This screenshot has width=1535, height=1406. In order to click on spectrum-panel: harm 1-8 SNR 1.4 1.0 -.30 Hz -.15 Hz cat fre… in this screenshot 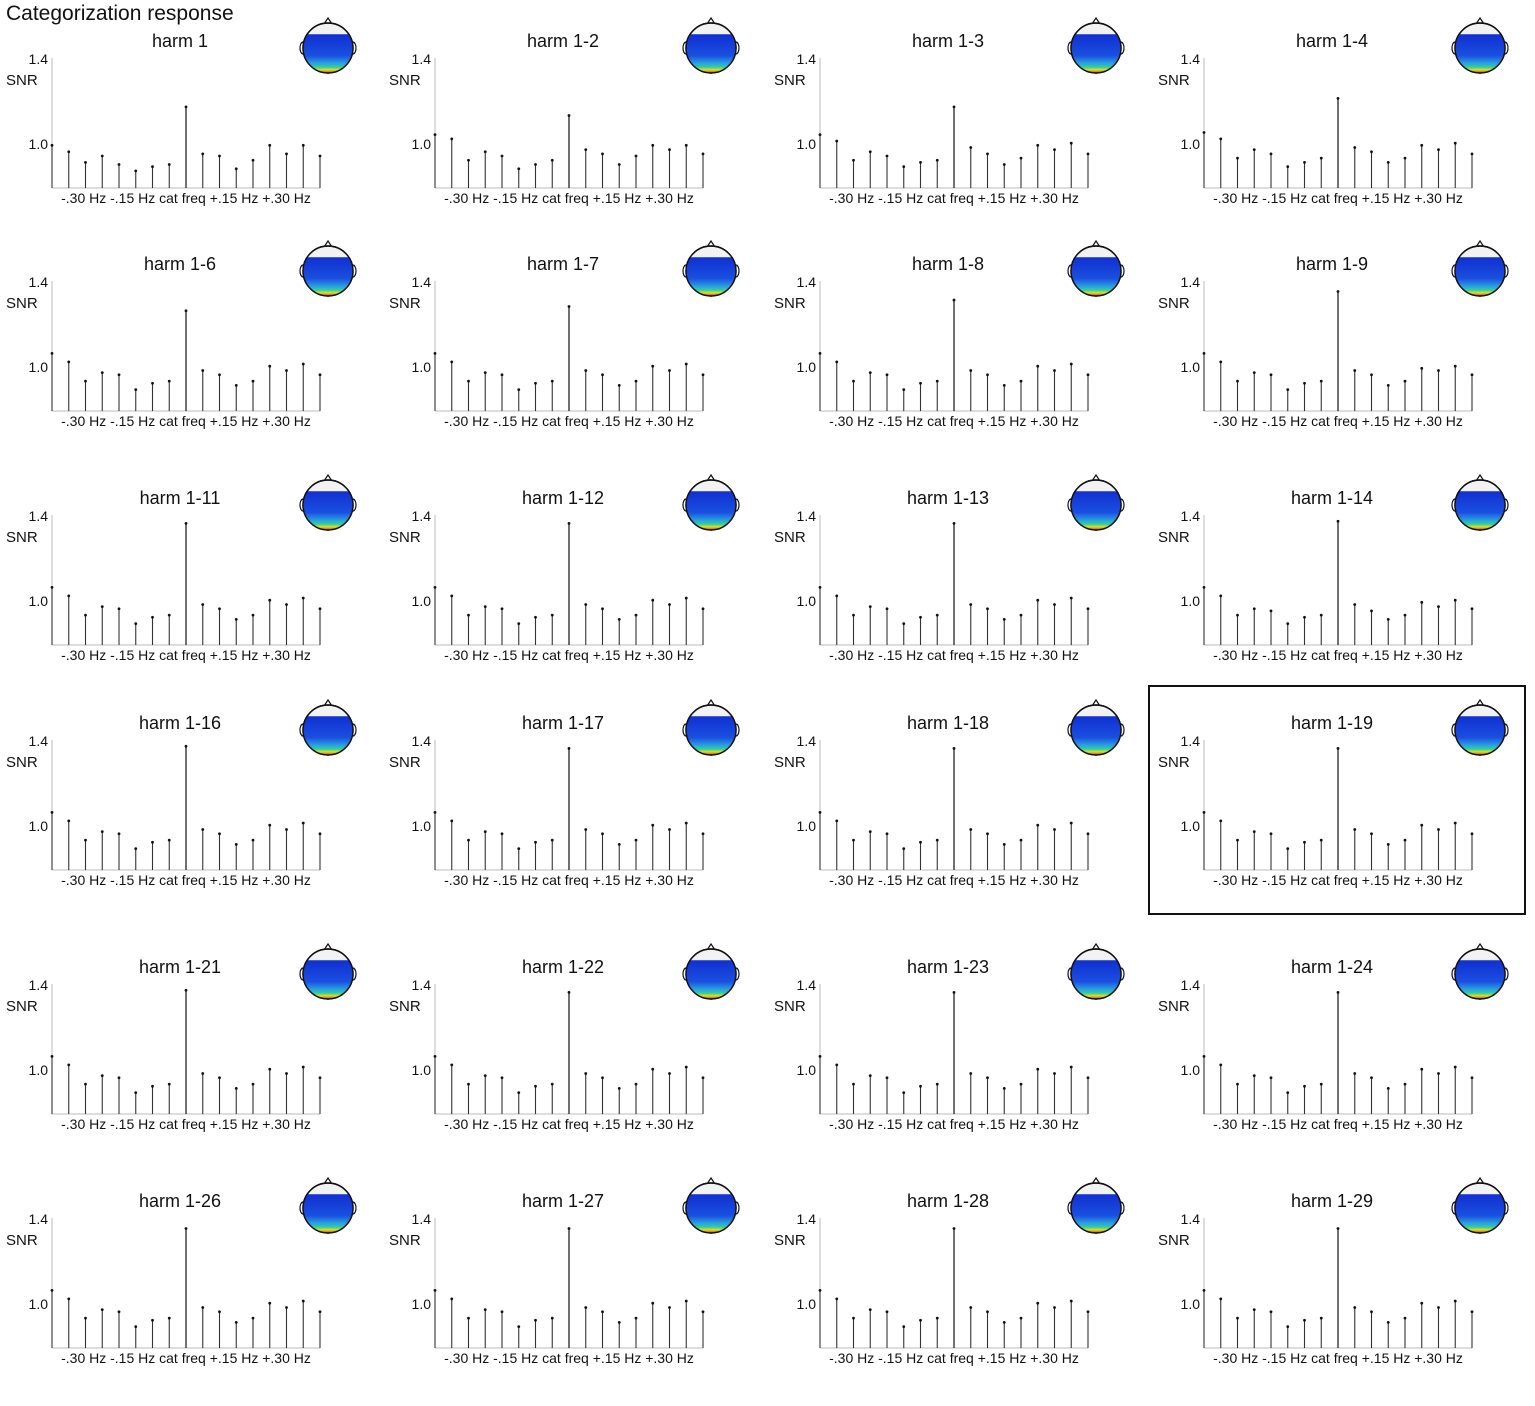, I will do `click(959, 354)`.